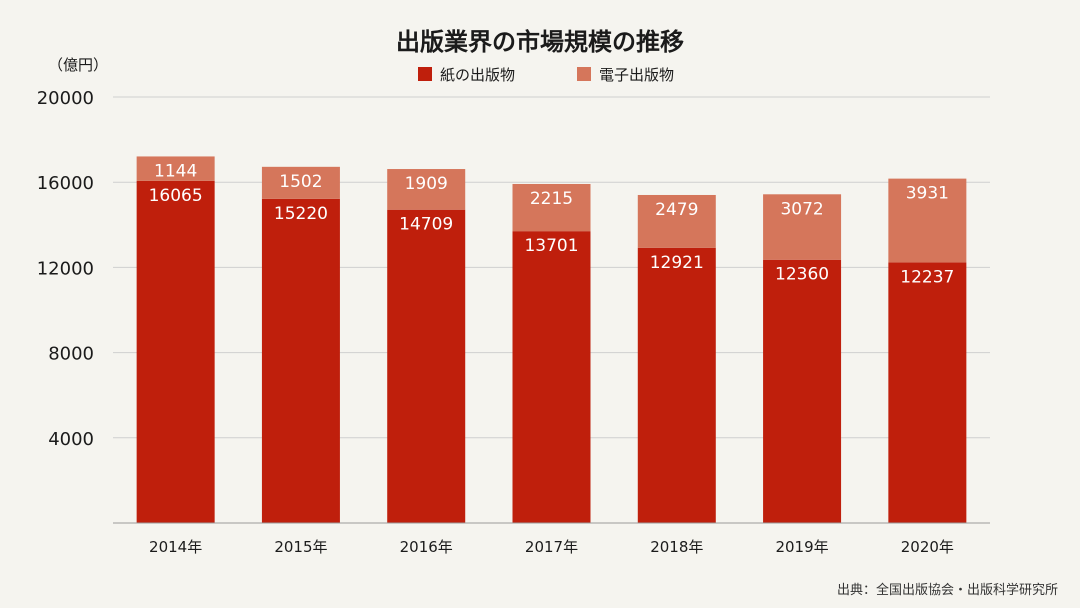  What do you see at coordinates (676, 547) in the screenshot?
I see `x-tick-label: 2018年` at bounding box center [676, 547].